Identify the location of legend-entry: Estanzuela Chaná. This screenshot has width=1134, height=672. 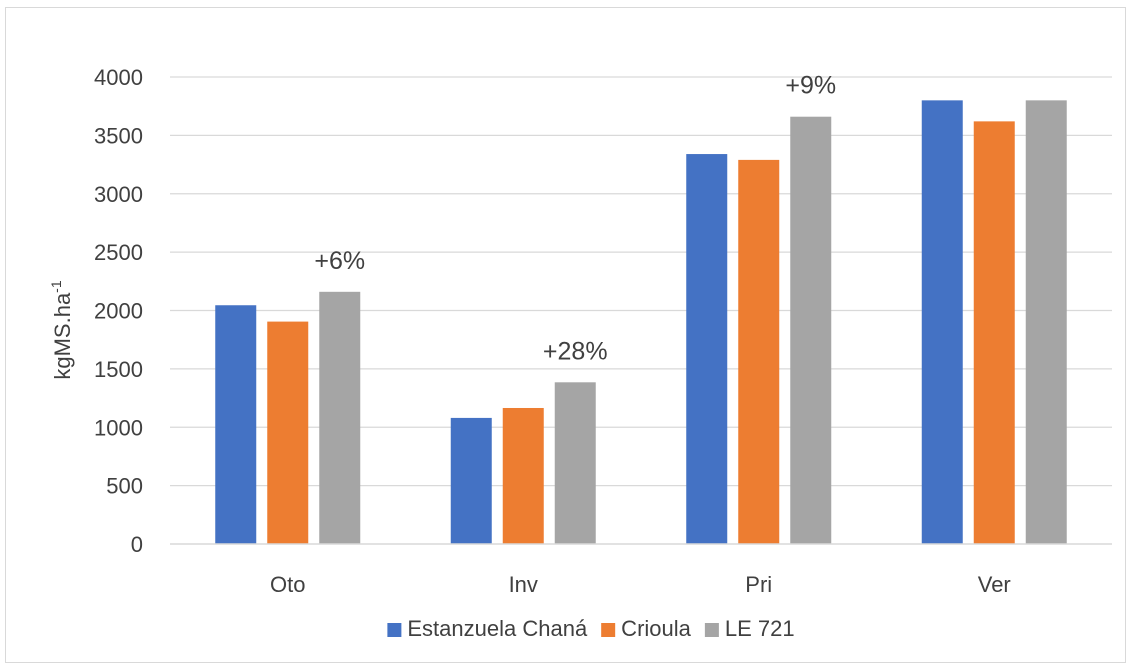
(487, 628).